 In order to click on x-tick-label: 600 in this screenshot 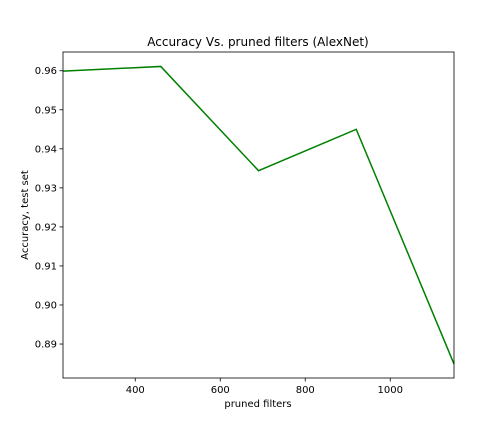, I will do `click(220, 390)`.